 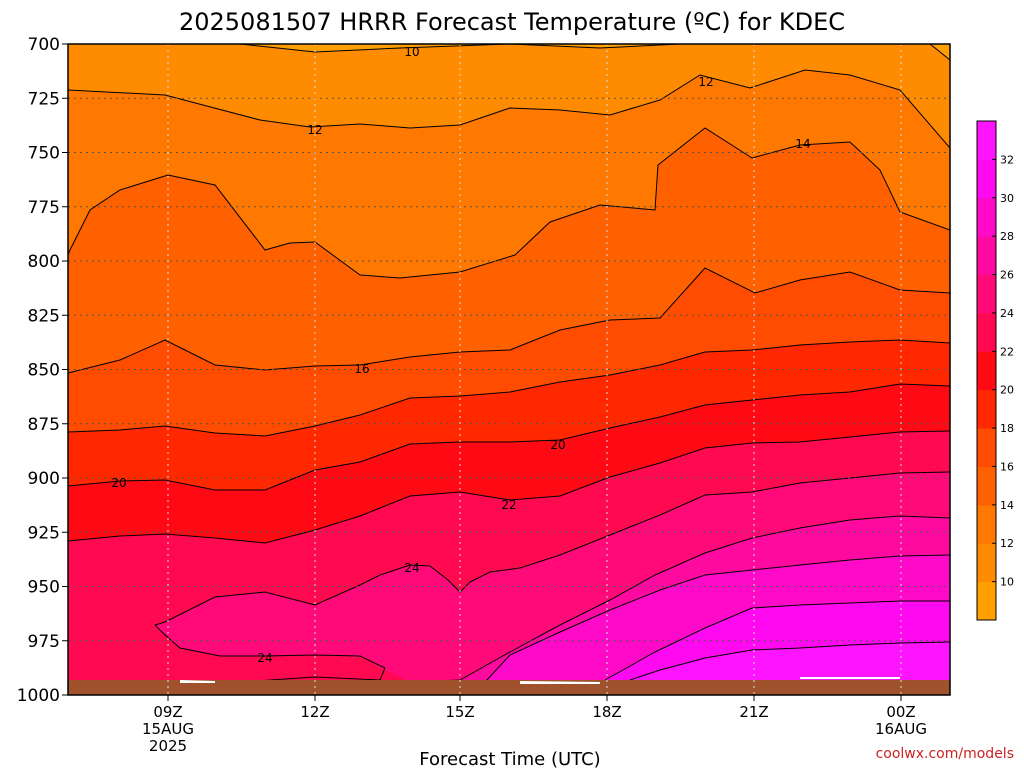 I want to click on colorbar-tick-label: 20, so click(x=1007, y=390).